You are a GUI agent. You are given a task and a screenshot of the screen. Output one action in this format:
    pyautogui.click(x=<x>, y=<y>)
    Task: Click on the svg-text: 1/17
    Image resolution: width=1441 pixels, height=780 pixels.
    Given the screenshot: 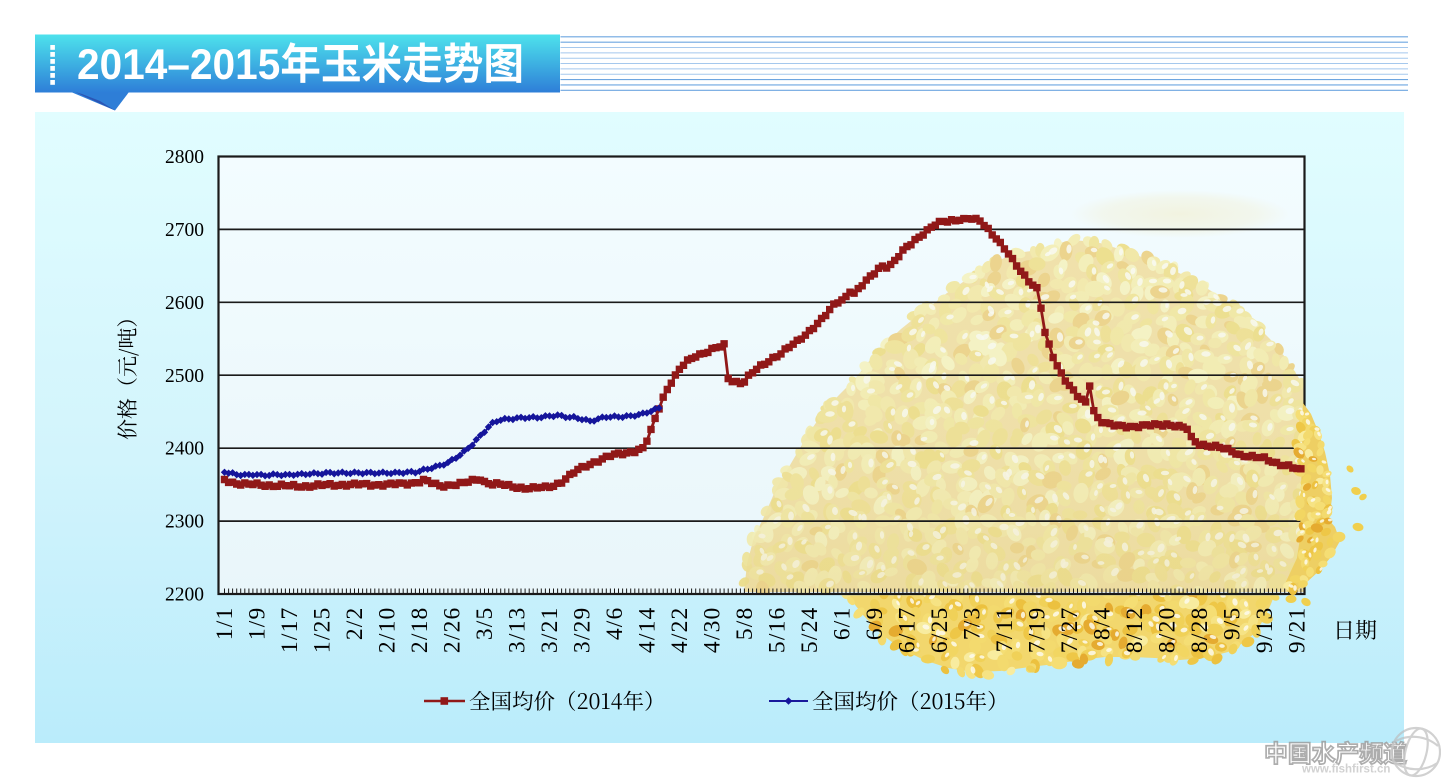 What is the action you would take?
    pyautogui.click(x=290, y=630)
    